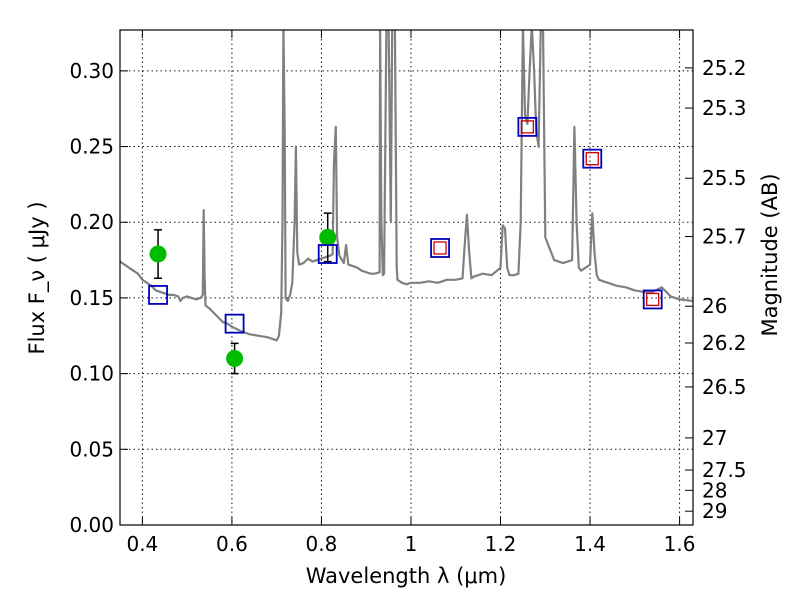 This screenshot has width=800, height=600. Describe the element at coordinates (142, 544) in the screenshot. I see `x-tick-label: 0.4` at that location.